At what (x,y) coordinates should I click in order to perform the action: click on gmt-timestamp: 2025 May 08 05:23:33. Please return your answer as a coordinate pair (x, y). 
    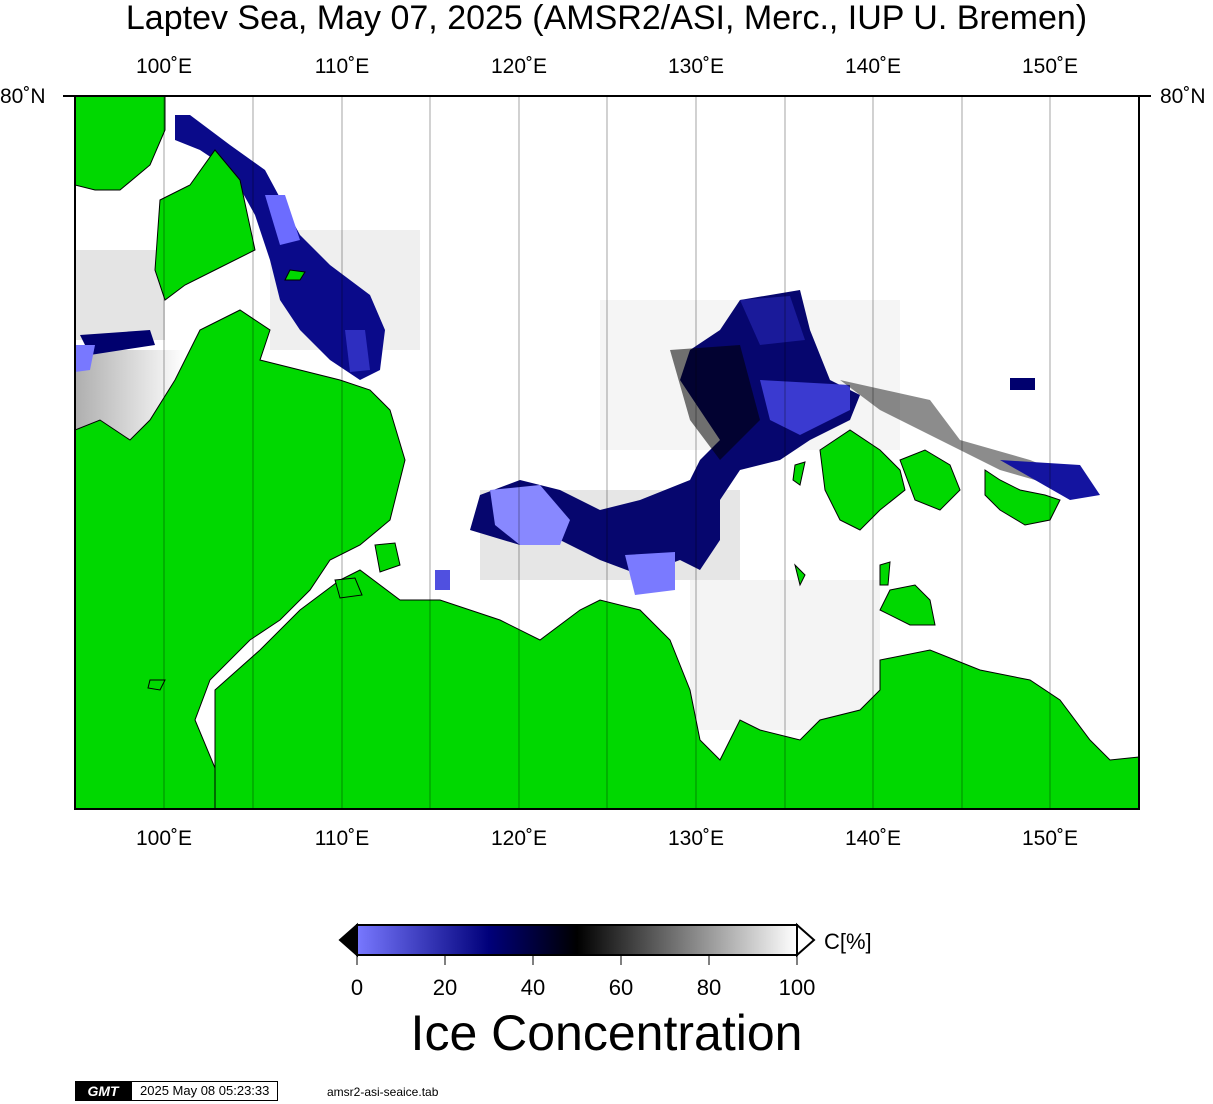
    Looking at the image, I should click on (205, 1091).